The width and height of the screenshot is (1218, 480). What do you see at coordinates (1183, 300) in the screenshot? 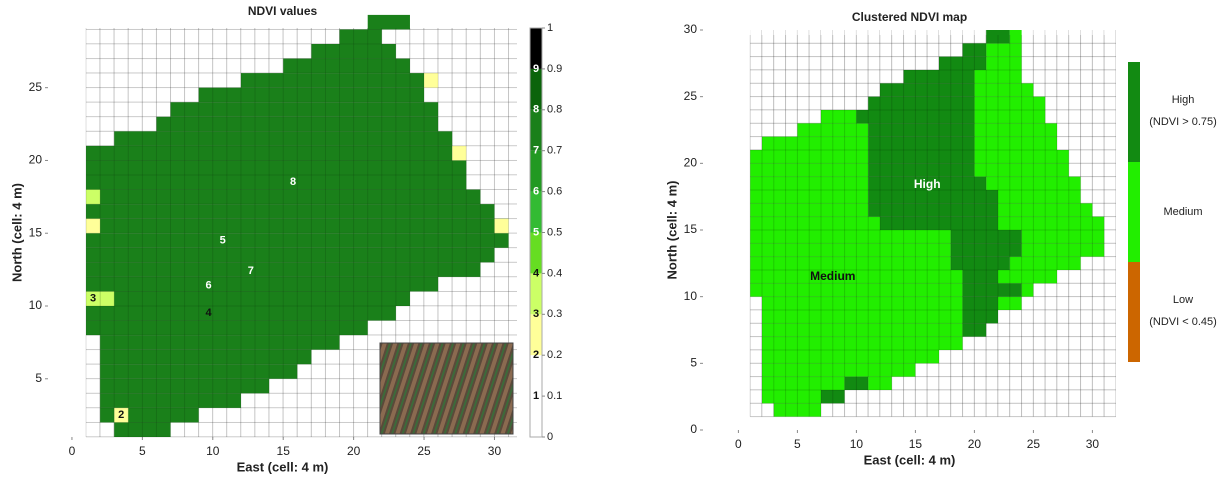
I see `legend-label: Low` at bounding box center [1183, 300].